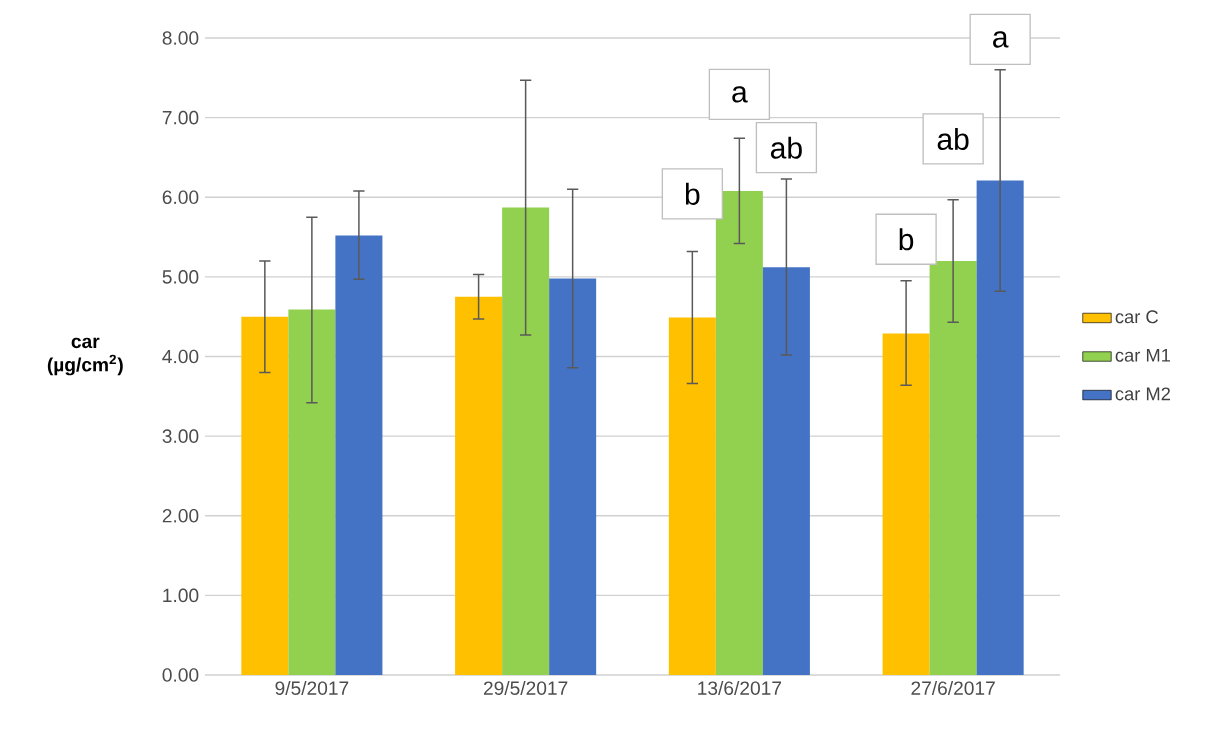 The width and height of the screenshot is (1219, 733). What do you see at coordinates (1143, 355) in the screenshot?
I see `legend-label: car M1` at bounding box center [1143, 355].